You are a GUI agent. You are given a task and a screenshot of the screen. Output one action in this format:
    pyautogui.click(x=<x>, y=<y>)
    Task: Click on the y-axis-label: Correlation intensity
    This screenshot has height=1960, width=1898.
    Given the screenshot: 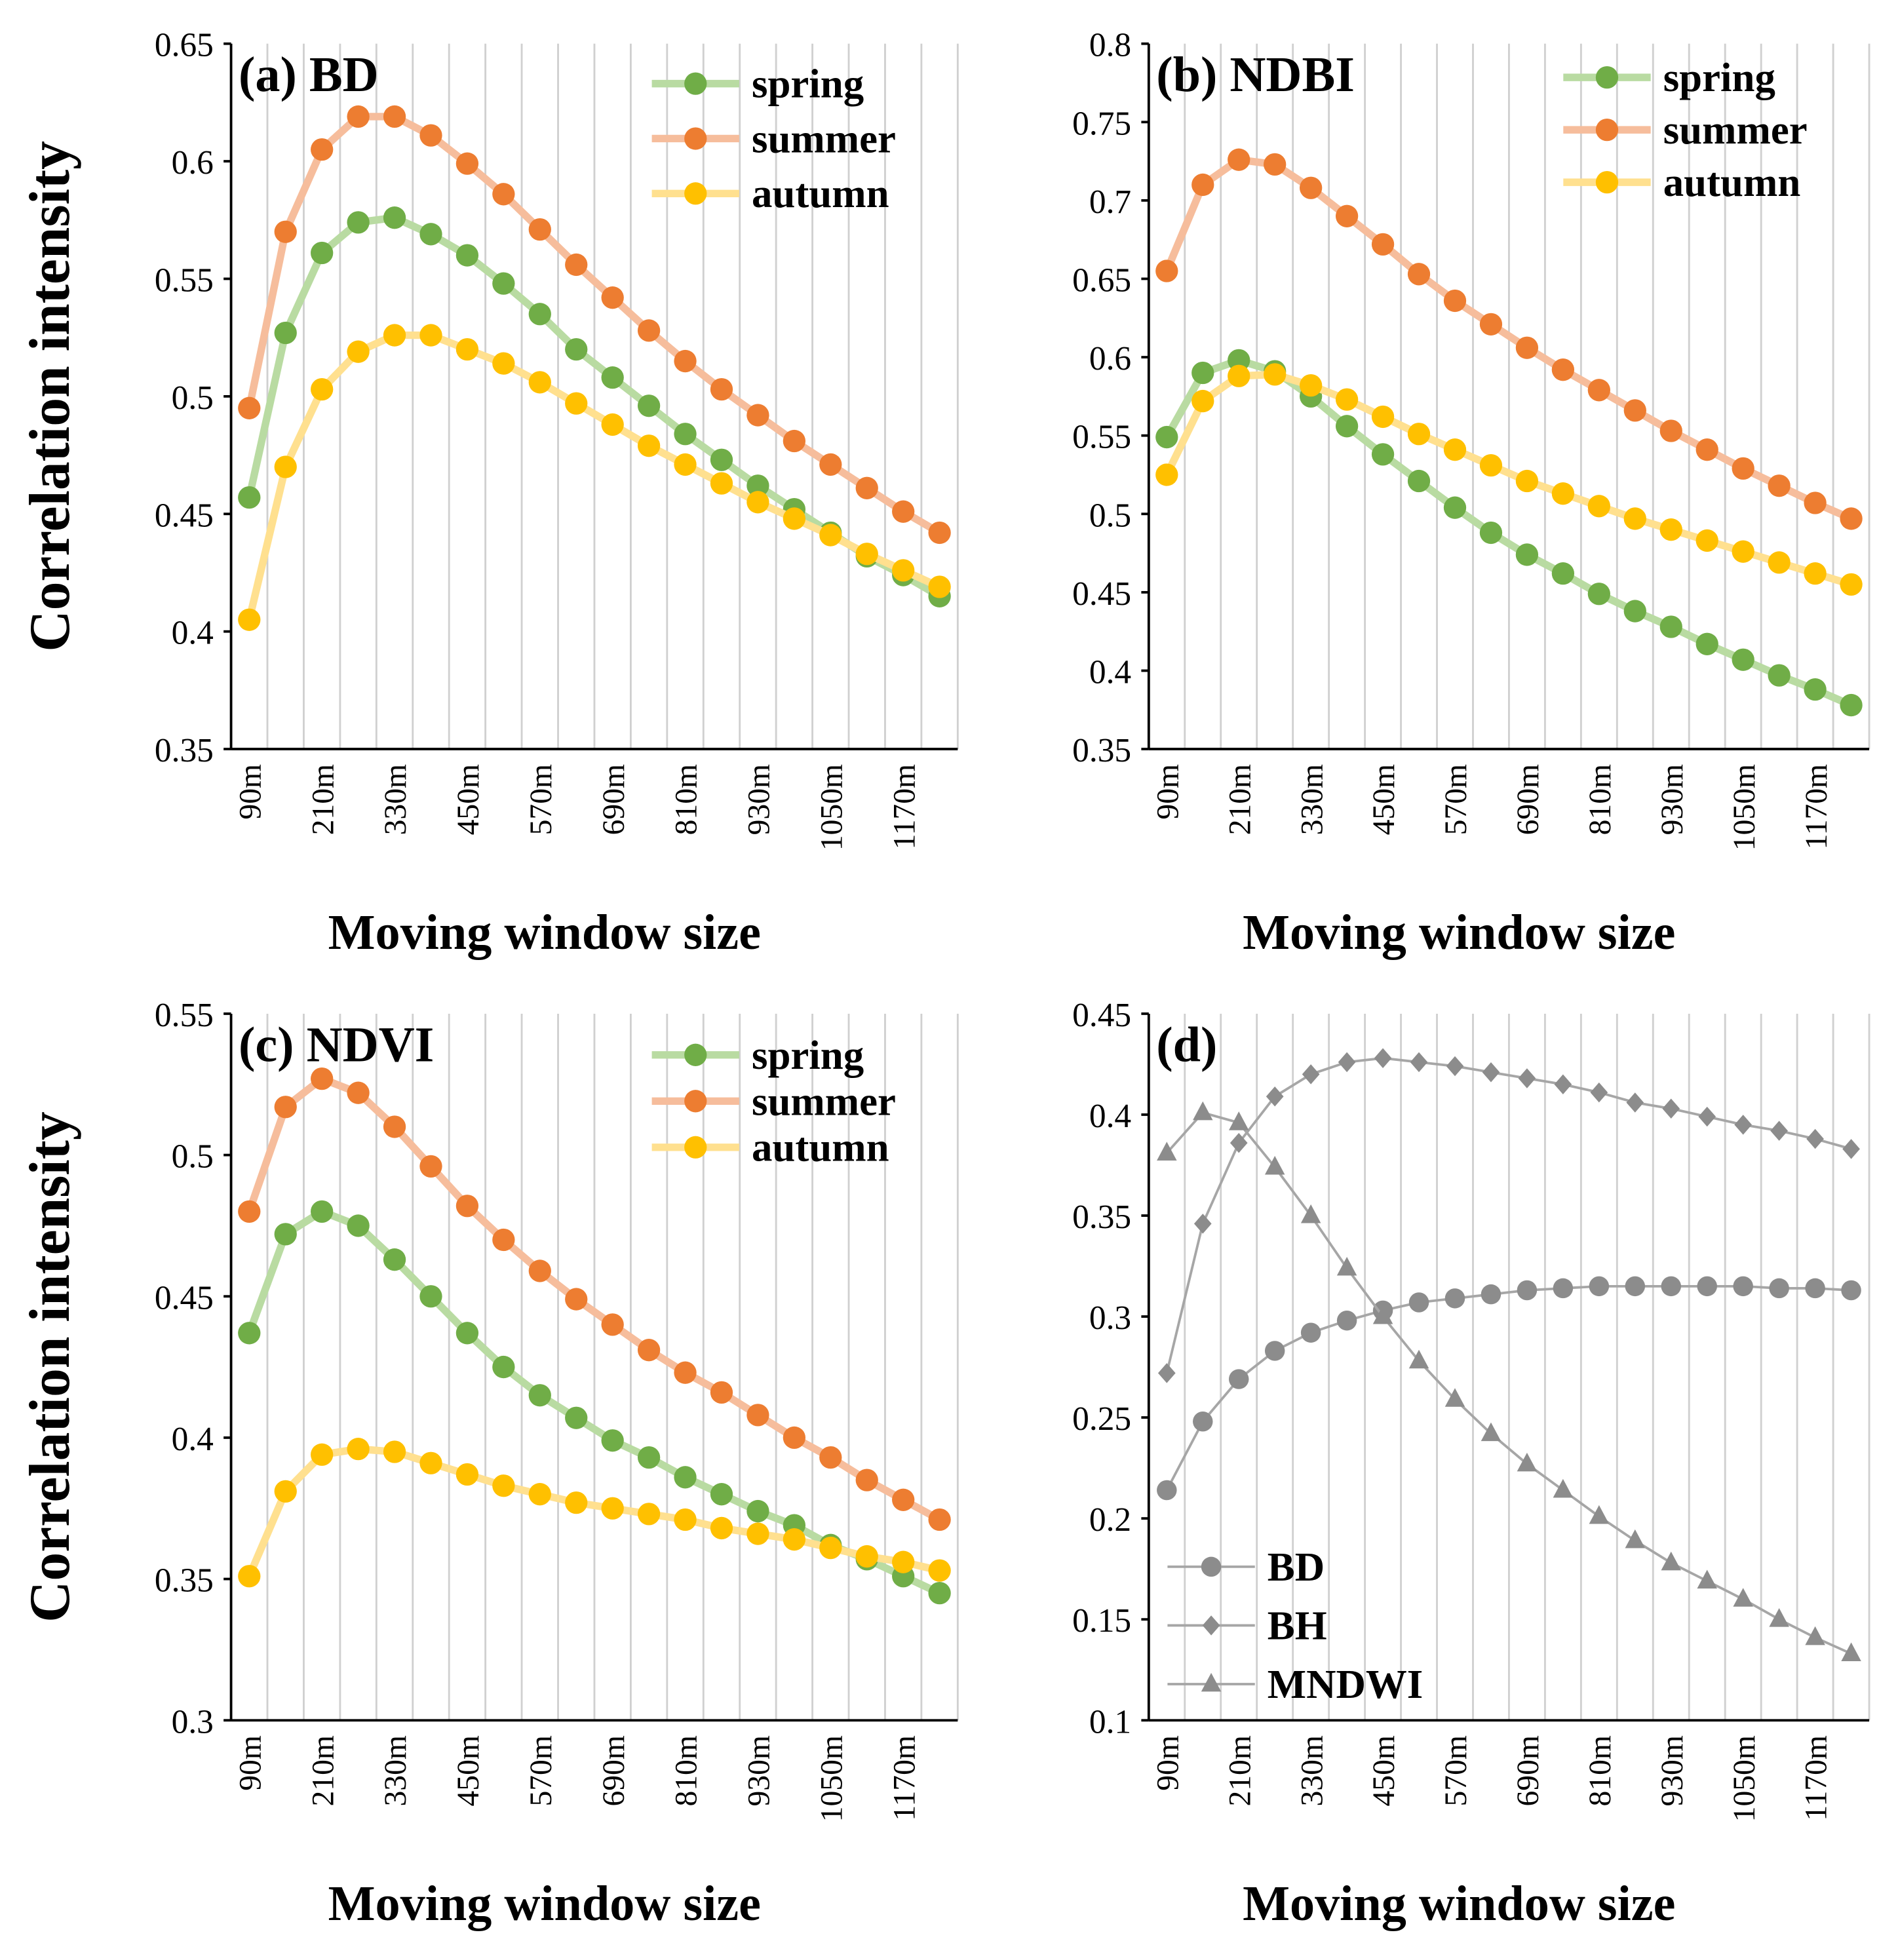 What is the action you would take?
    pyautogui.click(x=49, y=1367)
    